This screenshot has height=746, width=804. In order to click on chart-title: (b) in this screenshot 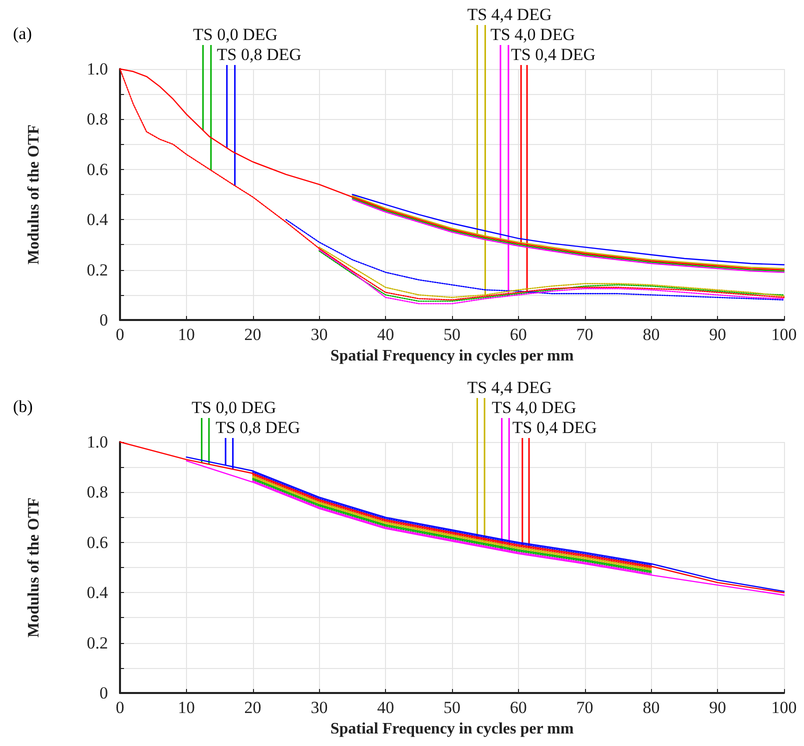, I will do `click(23, 406)`.